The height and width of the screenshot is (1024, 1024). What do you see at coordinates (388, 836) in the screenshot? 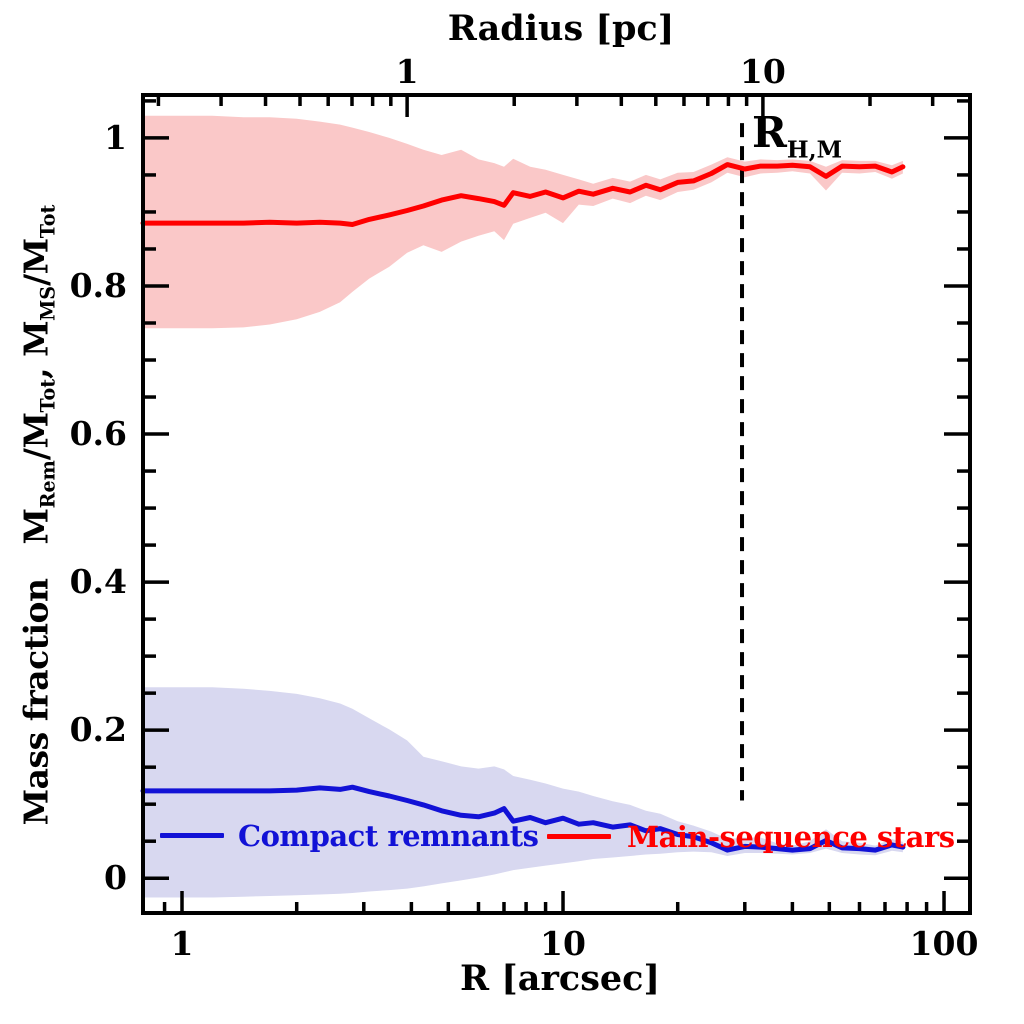
I see `legend-label-compact-remnants: Compact remnants` at bounding box center [388, 836].